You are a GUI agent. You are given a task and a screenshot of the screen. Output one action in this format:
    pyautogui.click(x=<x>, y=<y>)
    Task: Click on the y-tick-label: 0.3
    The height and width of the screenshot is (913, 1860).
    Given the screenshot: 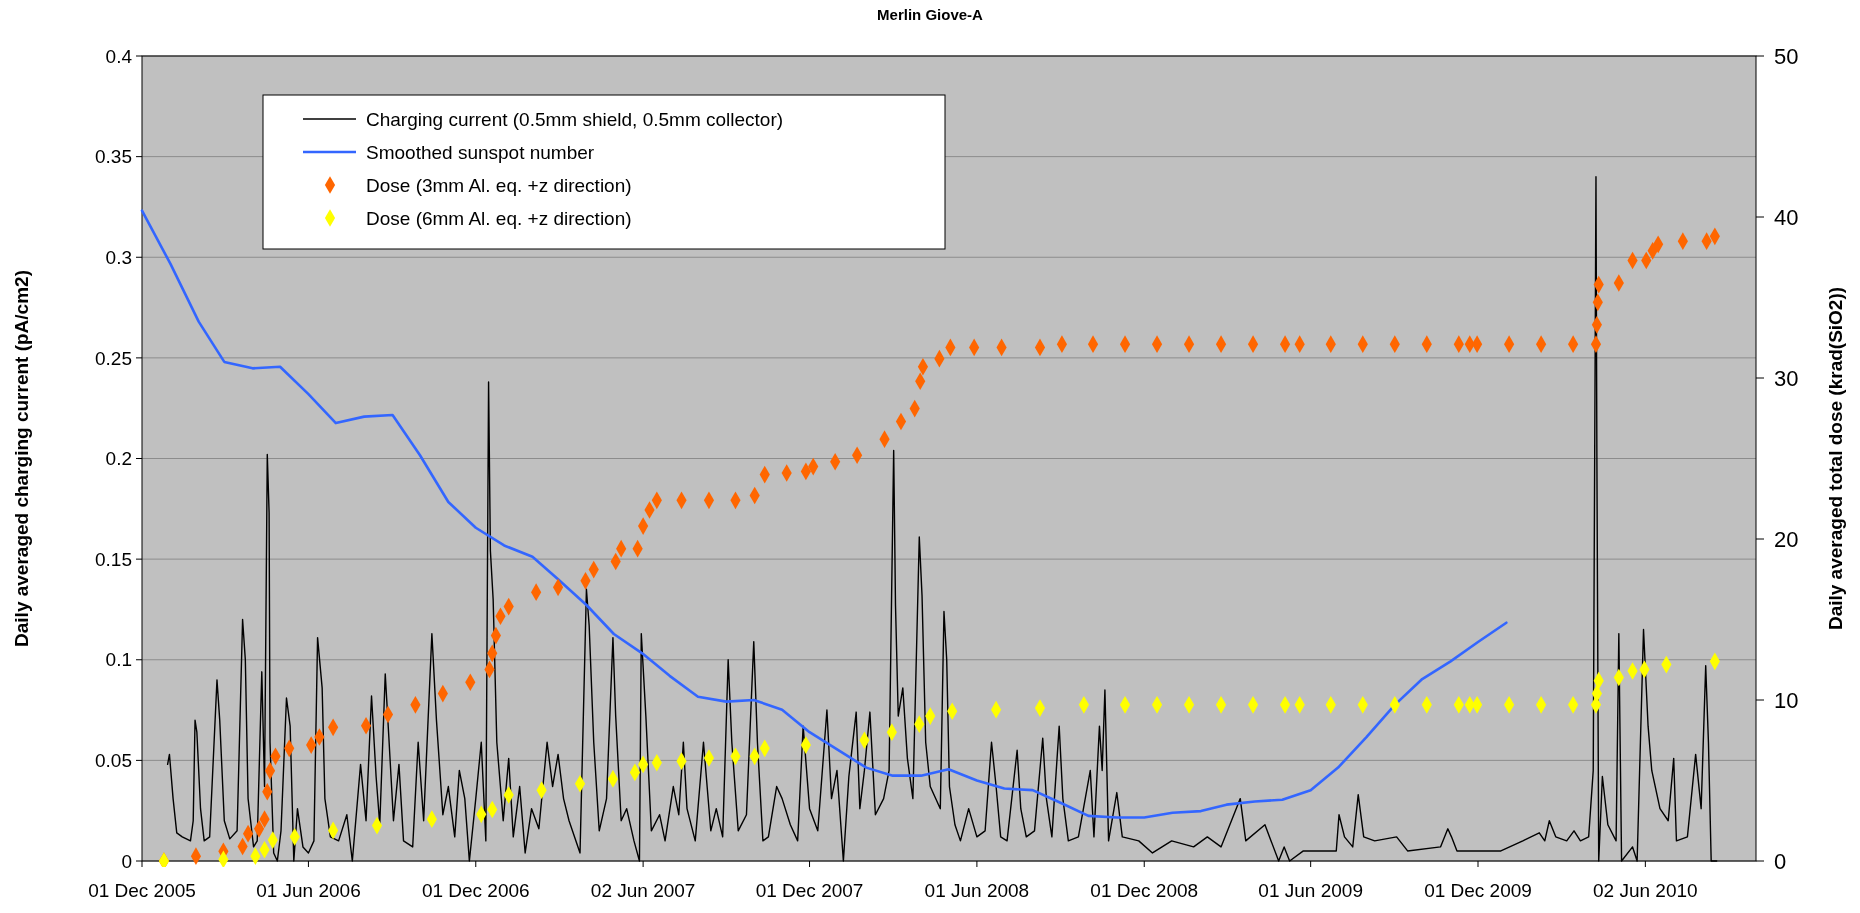 What is the action you would take?
    pyautogui.click(x=118, y=257)
    